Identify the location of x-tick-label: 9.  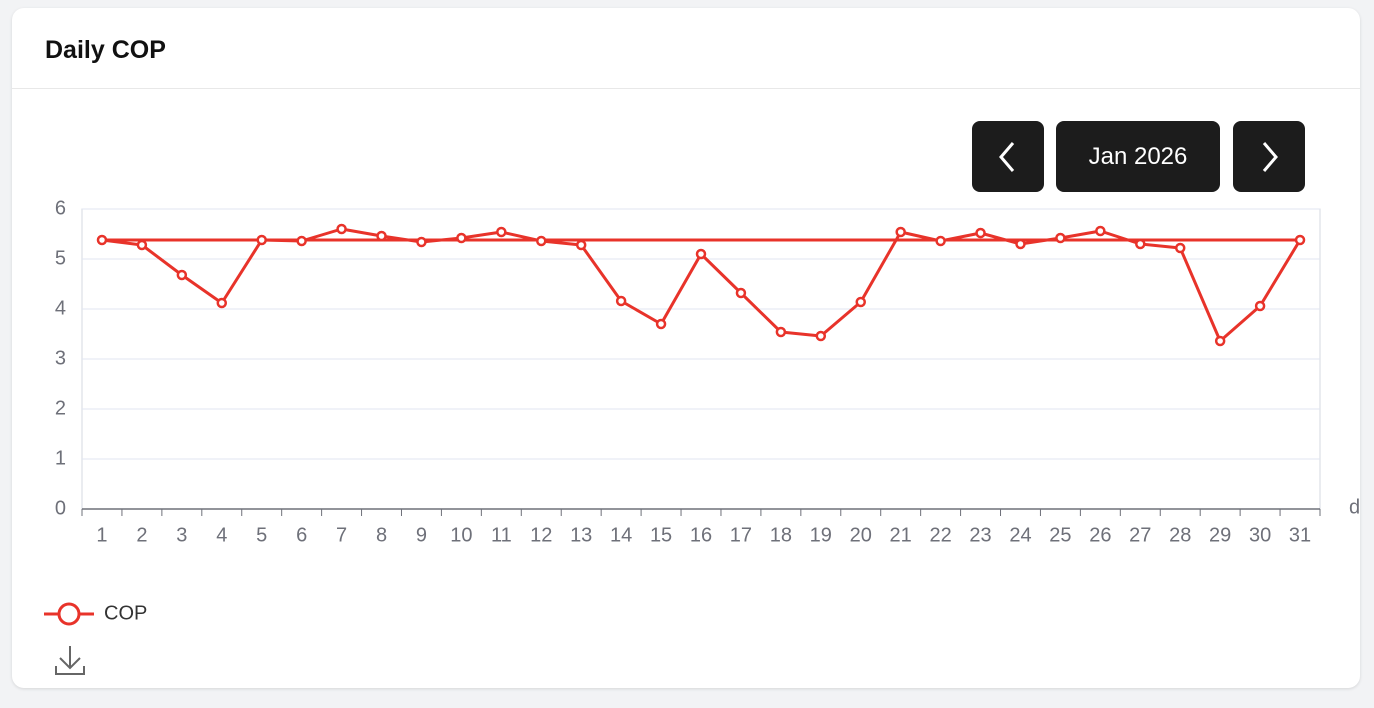
(421, 535).